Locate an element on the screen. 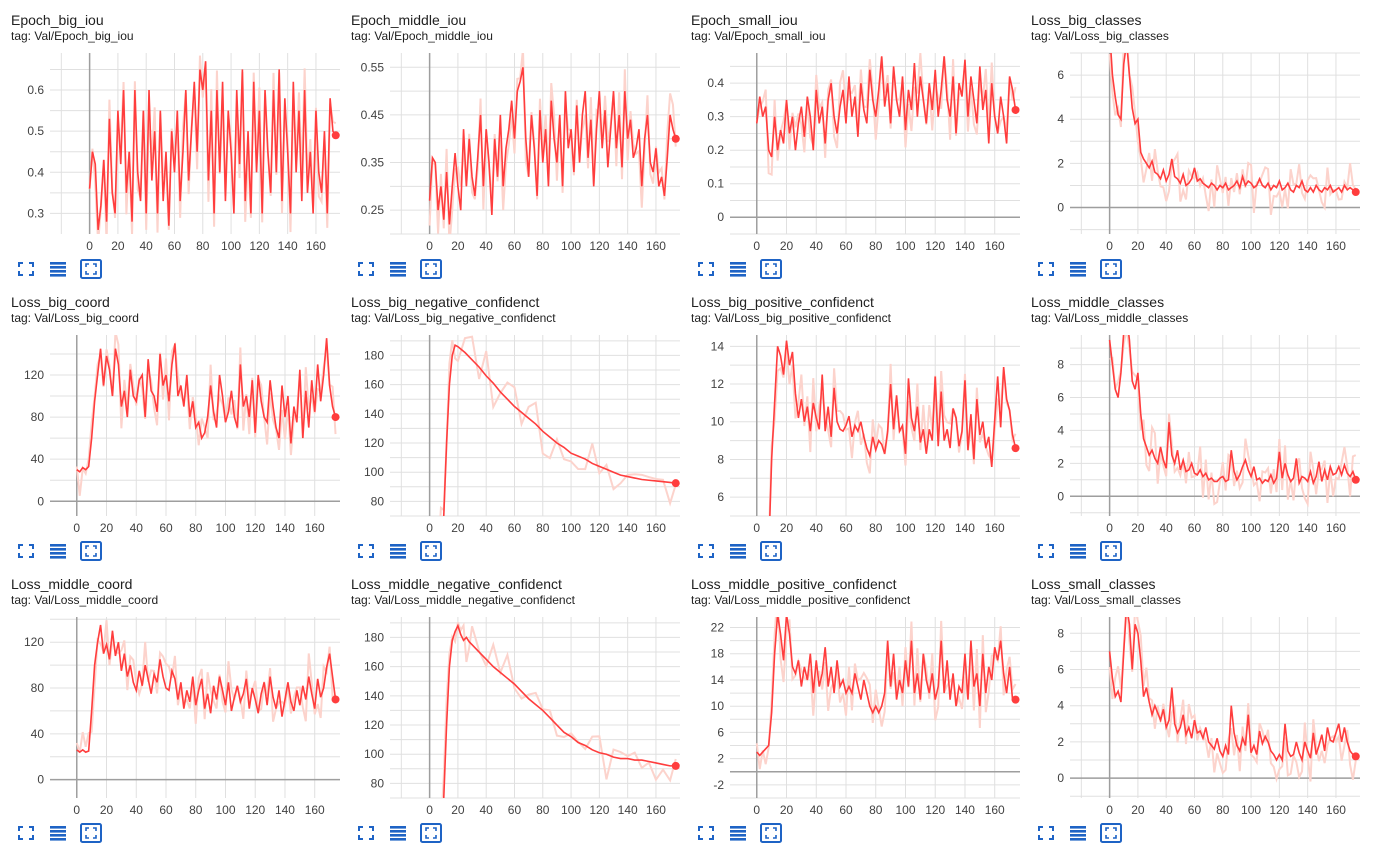 The width and height of the screenshot is (1383, 846). chart-title: Loss_big_classes is located at coordinates (1086, 20).